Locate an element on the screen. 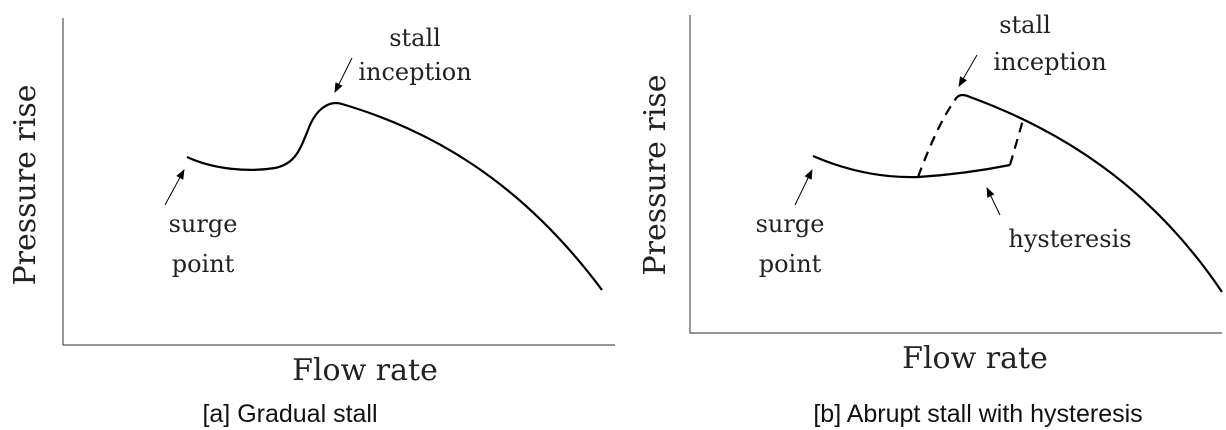  caption: [b] Abrupt stall with hysteresis is located at coordinates (977, 414).